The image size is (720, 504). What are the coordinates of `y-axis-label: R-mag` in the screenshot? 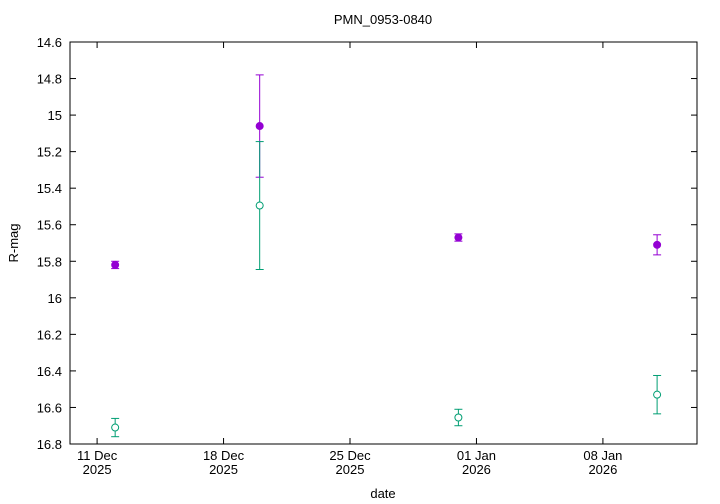 It's located at (13, 242).